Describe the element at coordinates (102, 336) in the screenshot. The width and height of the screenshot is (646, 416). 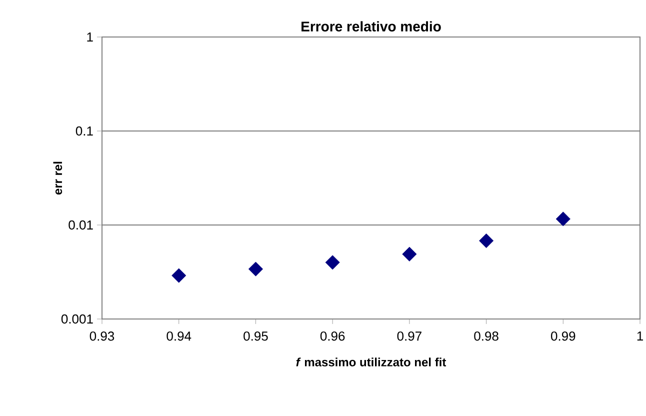
I see `x-tick-label: 0.93` at that location.